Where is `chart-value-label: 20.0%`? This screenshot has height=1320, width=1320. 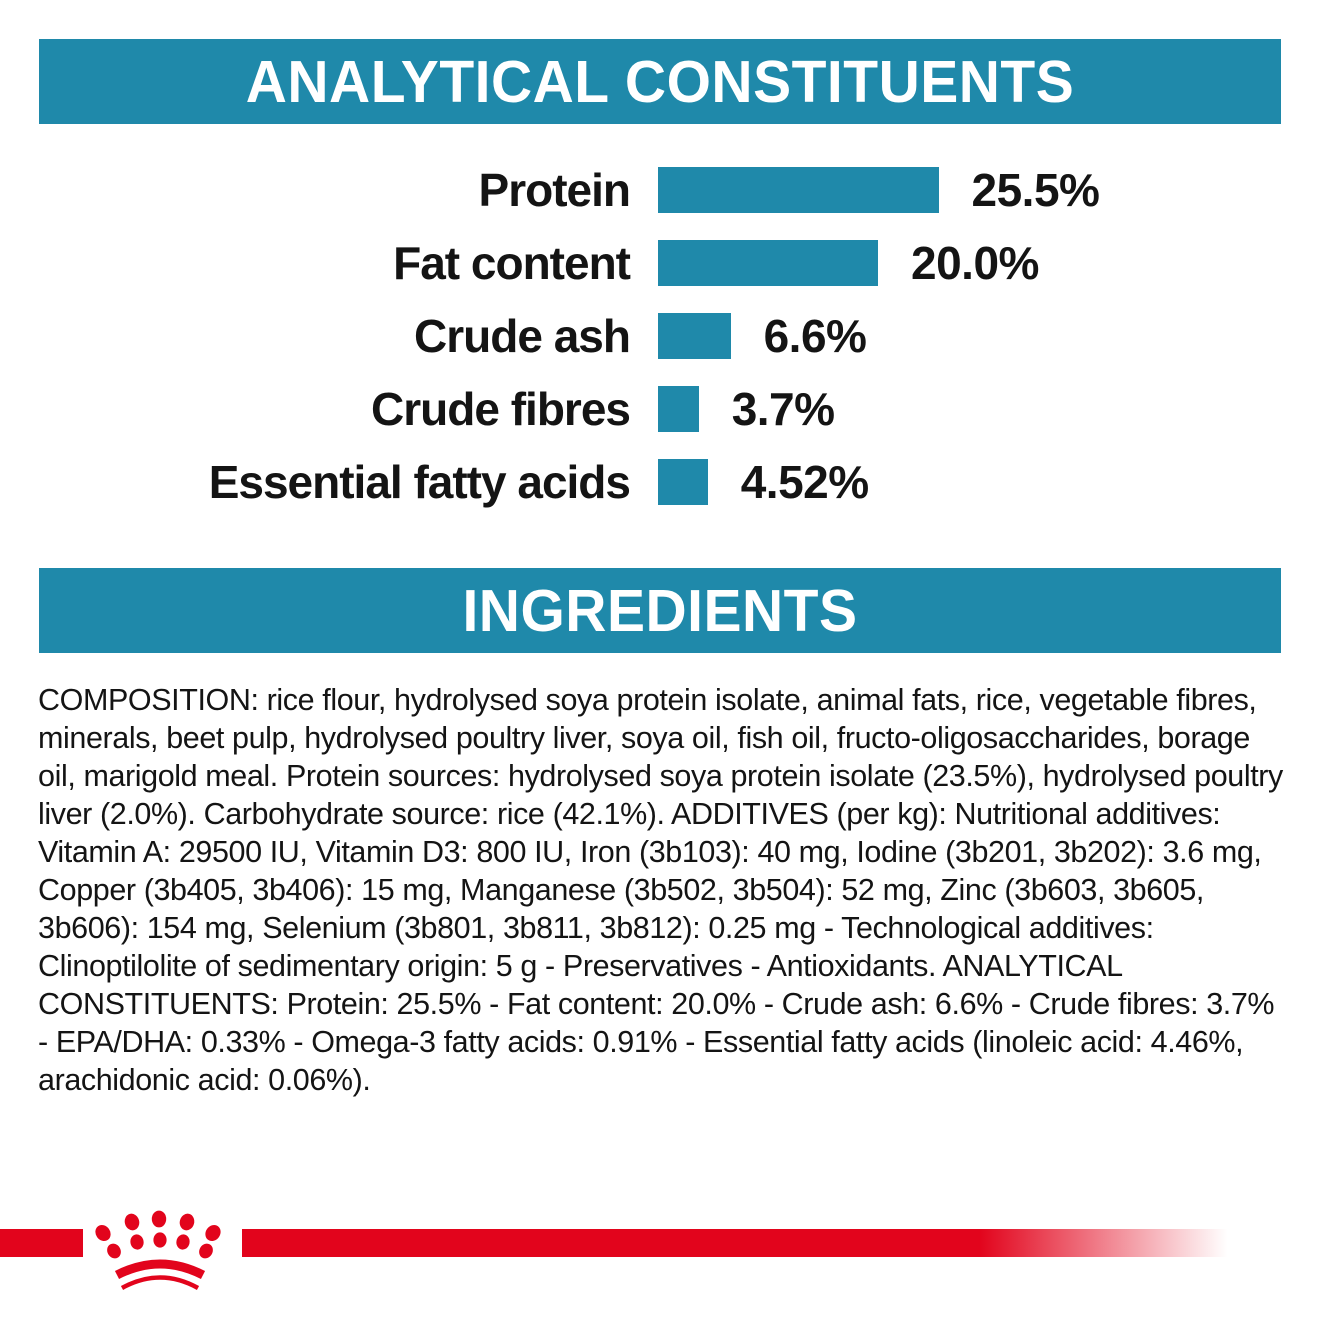
chart-value-label: 20.0% is located at coordinates (975, 262).